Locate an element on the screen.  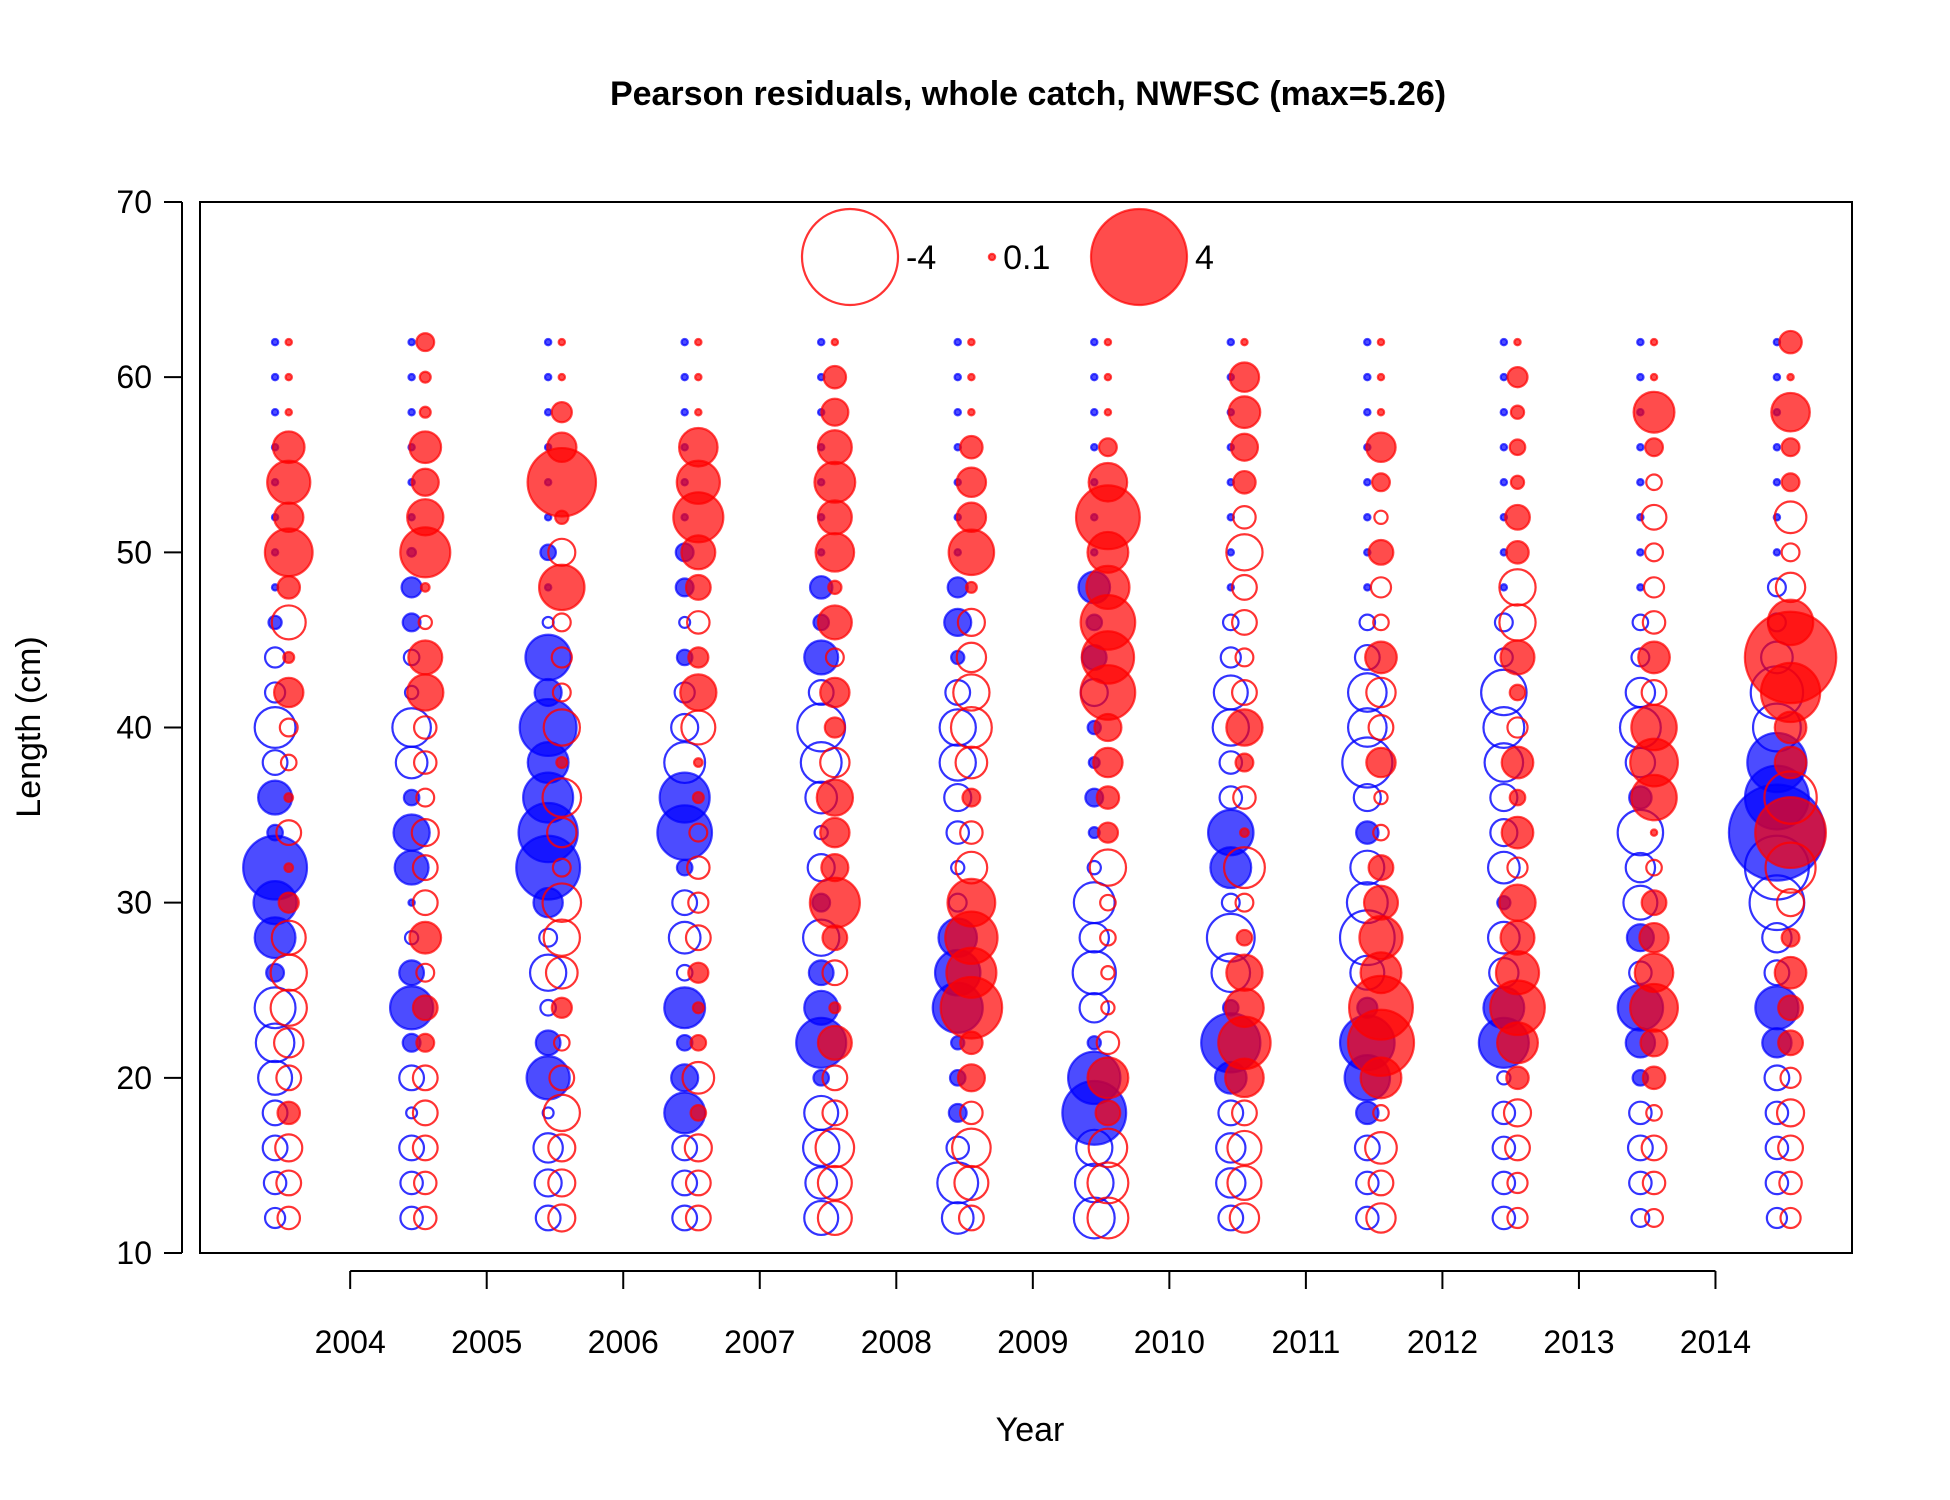
x-tick-label: 2011 is located at coordinates (1305, 1342).